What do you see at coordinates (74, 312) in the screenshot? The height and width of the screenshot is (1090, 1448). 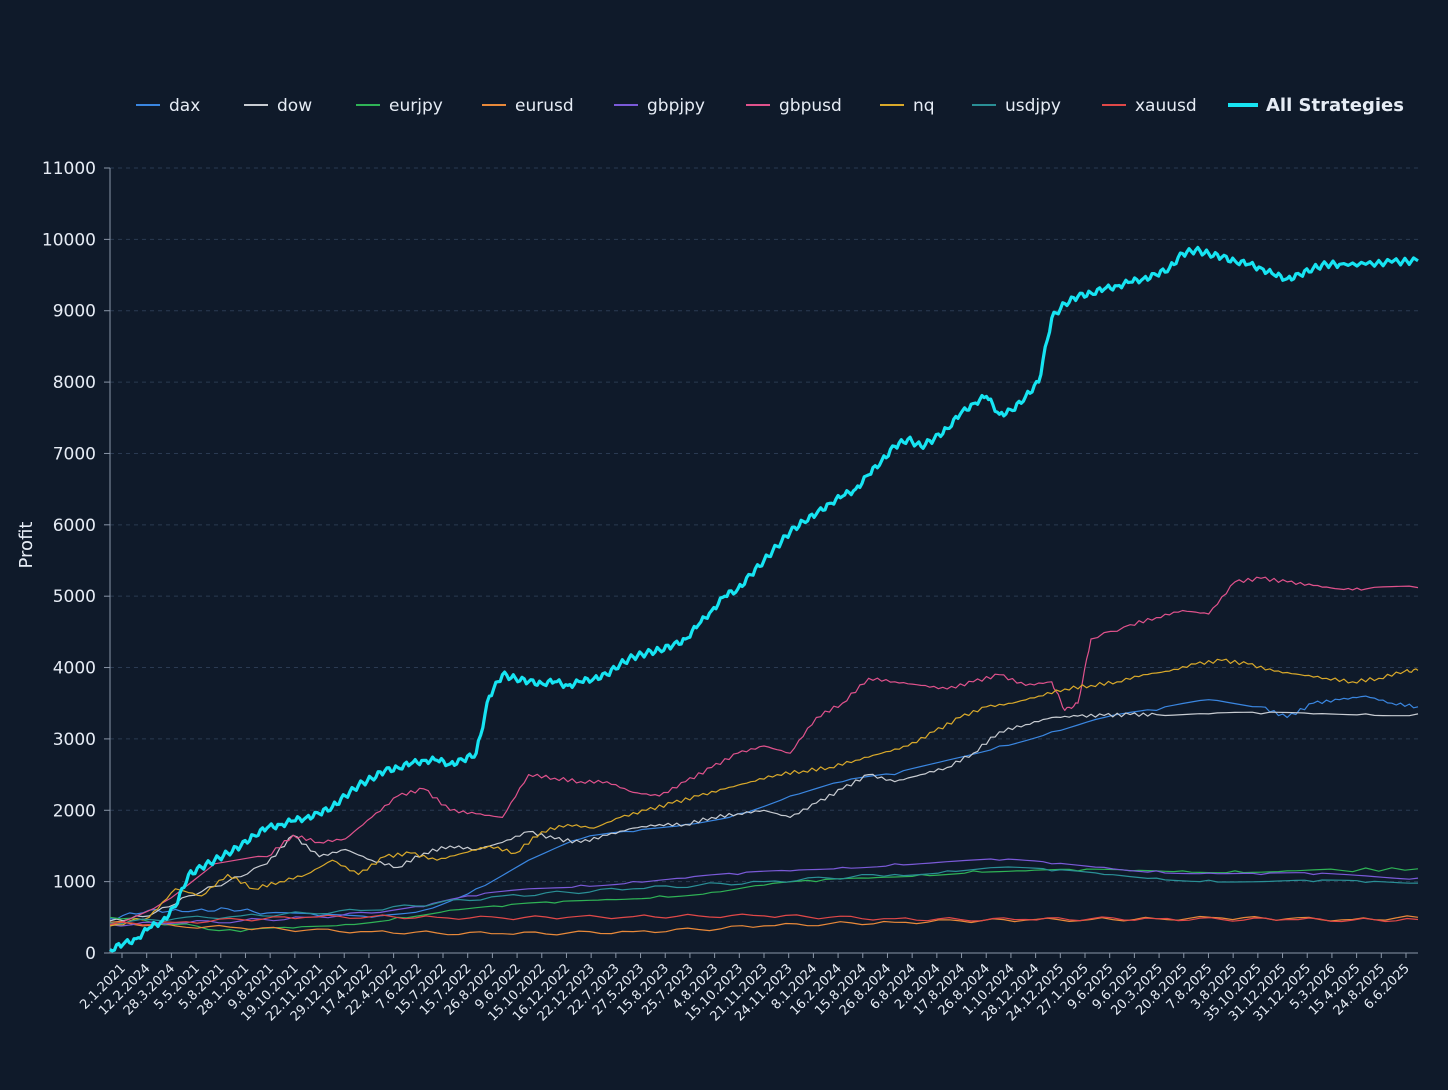 I see `y-tick-label: 9000` at bounding box center [74, 312].